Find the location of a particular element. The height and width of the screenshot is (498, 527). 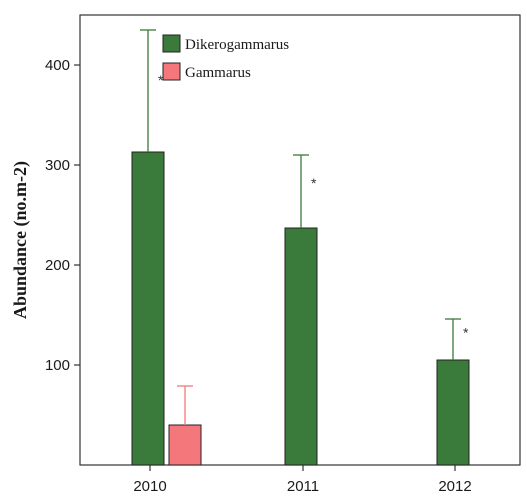

legend: Dikerogammarus Gammarus is located at coordinates (225, 57).